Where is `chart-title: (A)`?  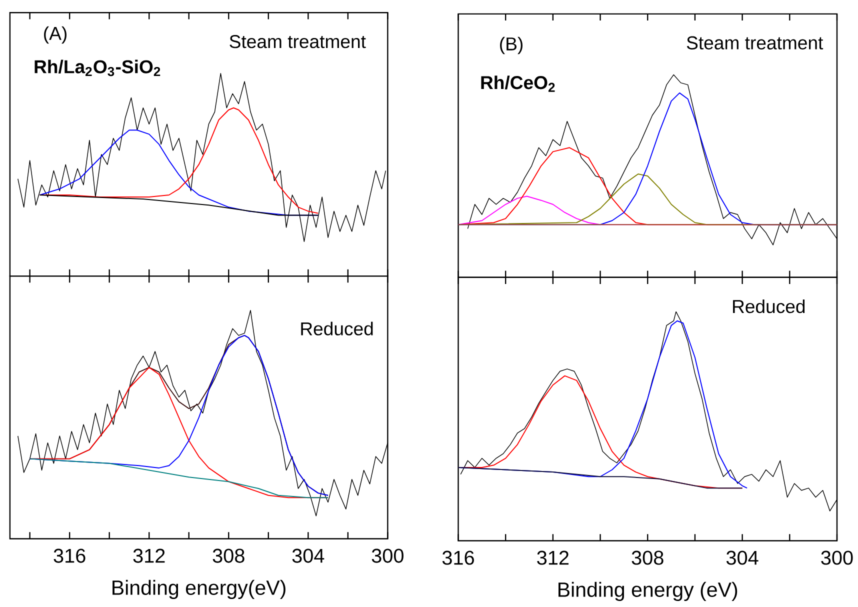 chart-title: (A) is located at coordinates (55, 35).